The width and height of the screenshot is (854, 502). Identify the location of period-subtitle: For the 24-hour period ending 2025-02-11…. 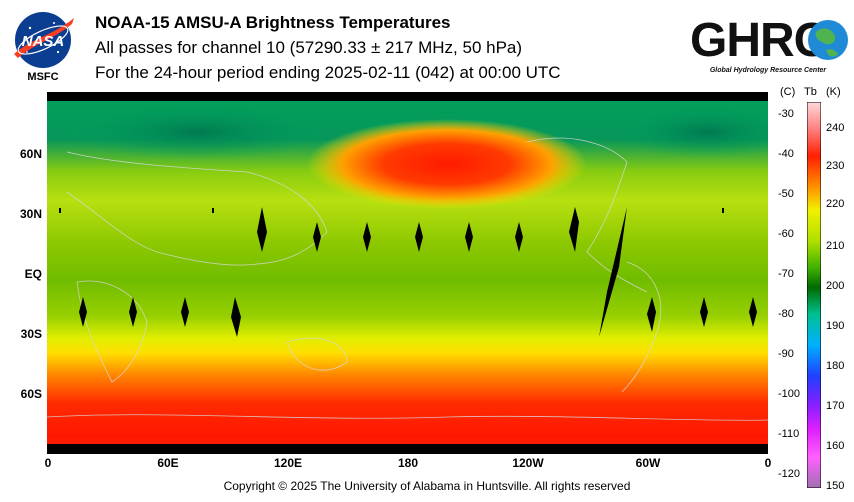
(328, 72).